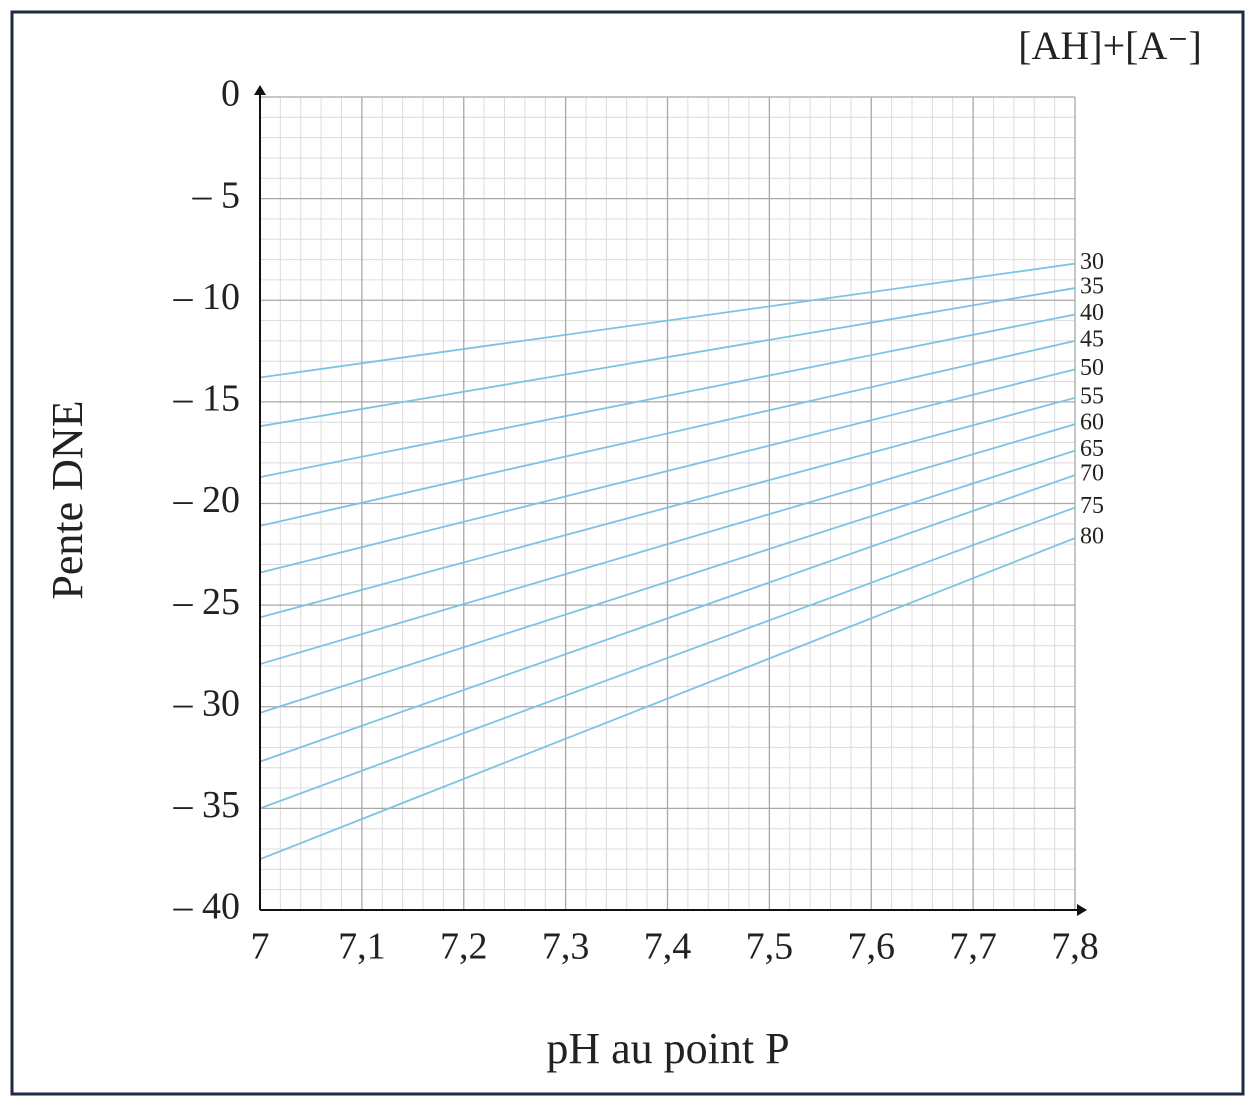 The image size is (1255, 1111). I want to click on line-label: 80, so click(1092, 537).